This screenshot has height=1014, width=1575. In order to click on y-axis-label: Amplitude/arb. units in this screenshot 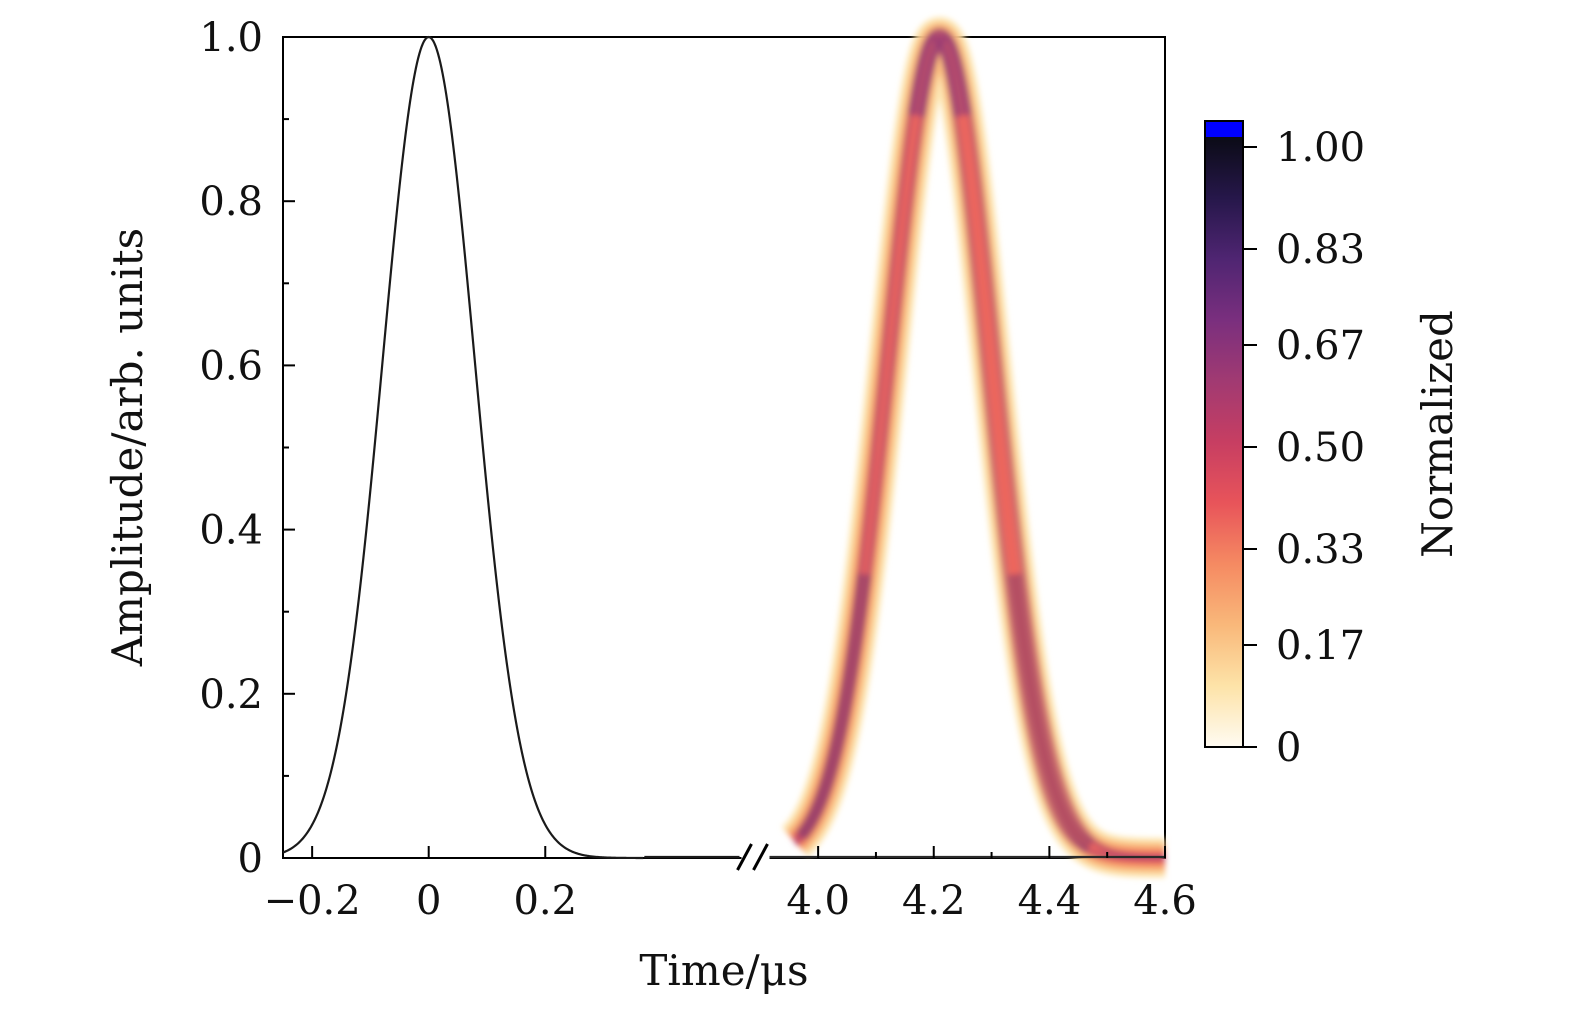, I will do `click(127, 447)`.